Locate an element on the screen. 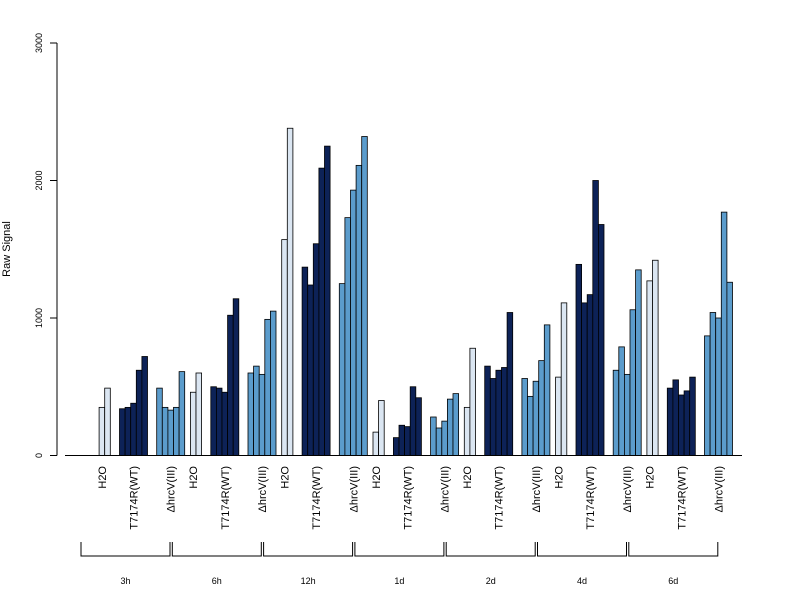 Image resolution: width=800 pixels, height=600 pixels. group-label: 4d is located at coordinates (582, 581).